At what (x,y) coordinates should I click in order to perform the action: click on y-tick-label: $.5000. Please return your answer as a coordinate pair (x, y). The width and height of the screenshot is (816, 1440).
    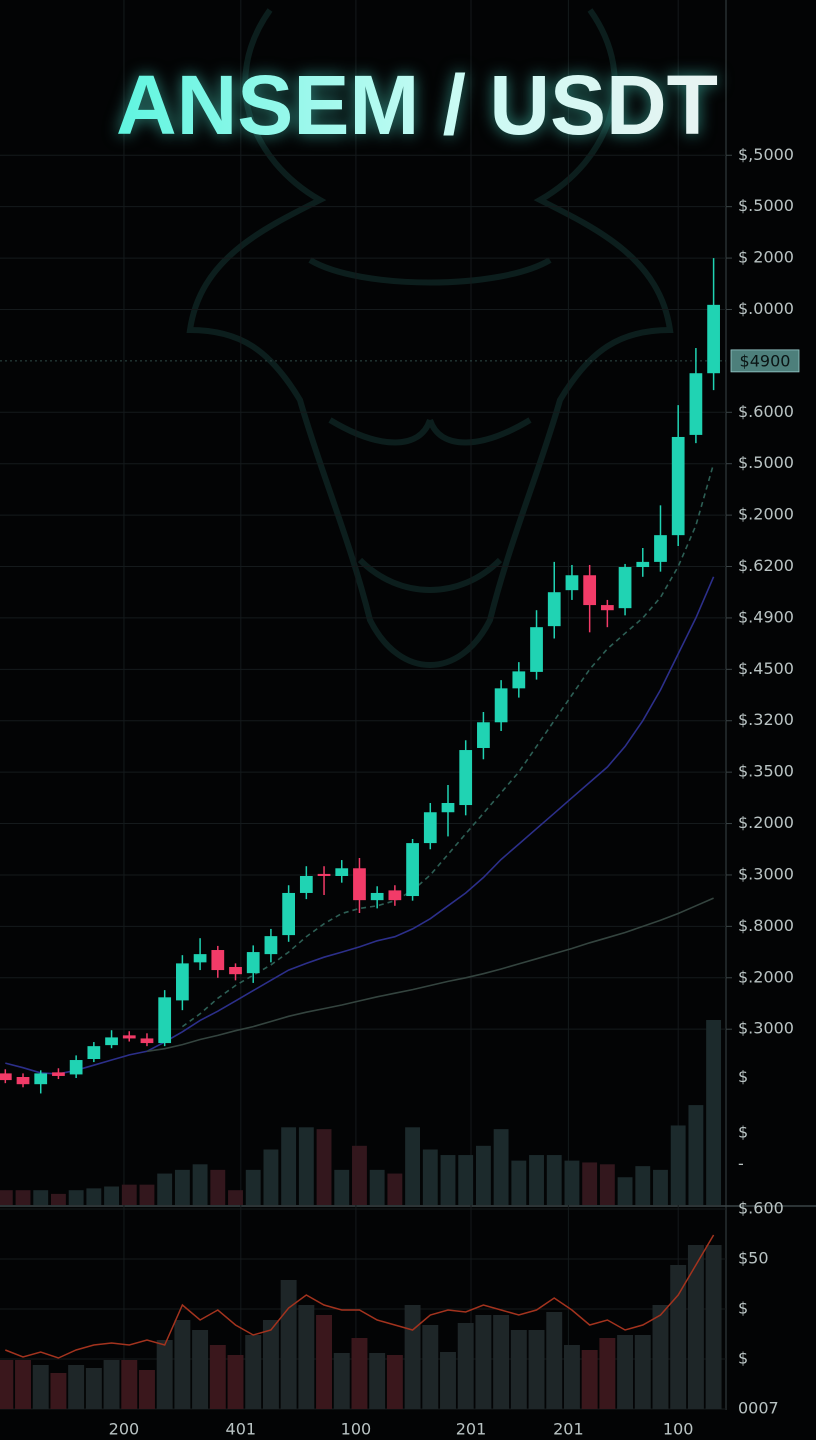
    Looking at the image, I should click on (766, 462).